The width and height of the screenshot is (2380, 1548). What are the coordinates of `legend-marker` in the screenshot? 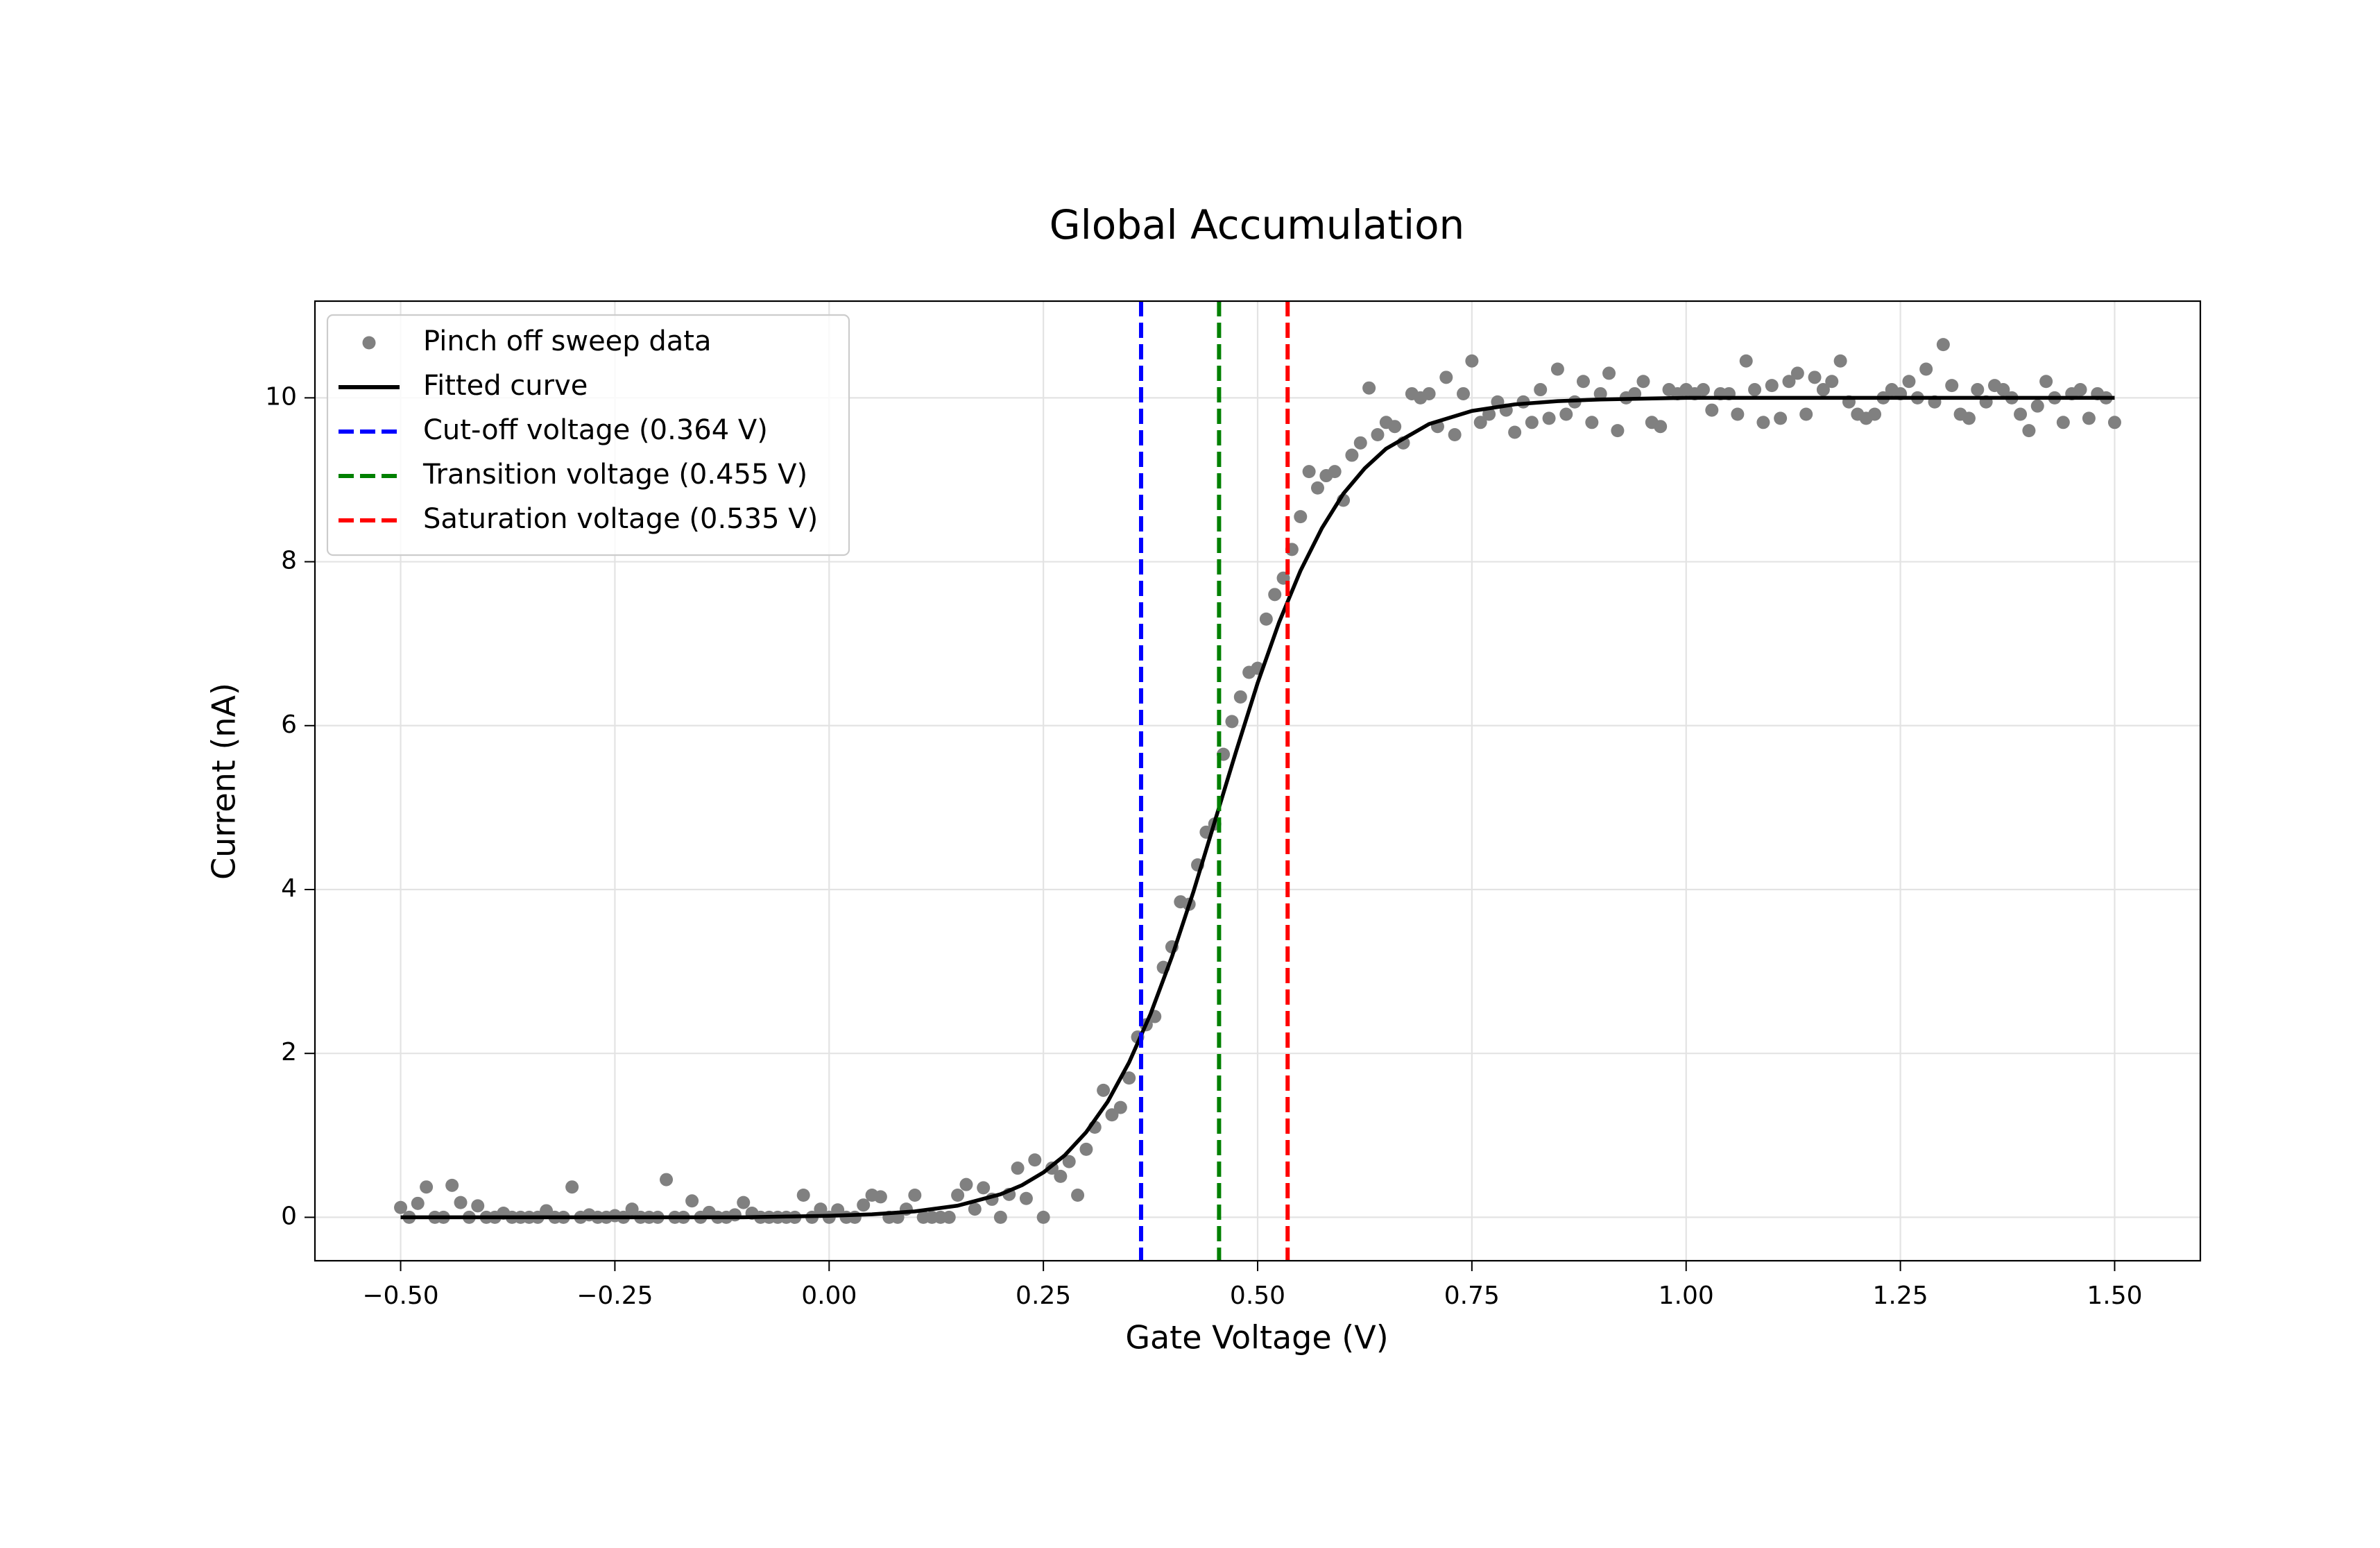 It's located at (369, 343).